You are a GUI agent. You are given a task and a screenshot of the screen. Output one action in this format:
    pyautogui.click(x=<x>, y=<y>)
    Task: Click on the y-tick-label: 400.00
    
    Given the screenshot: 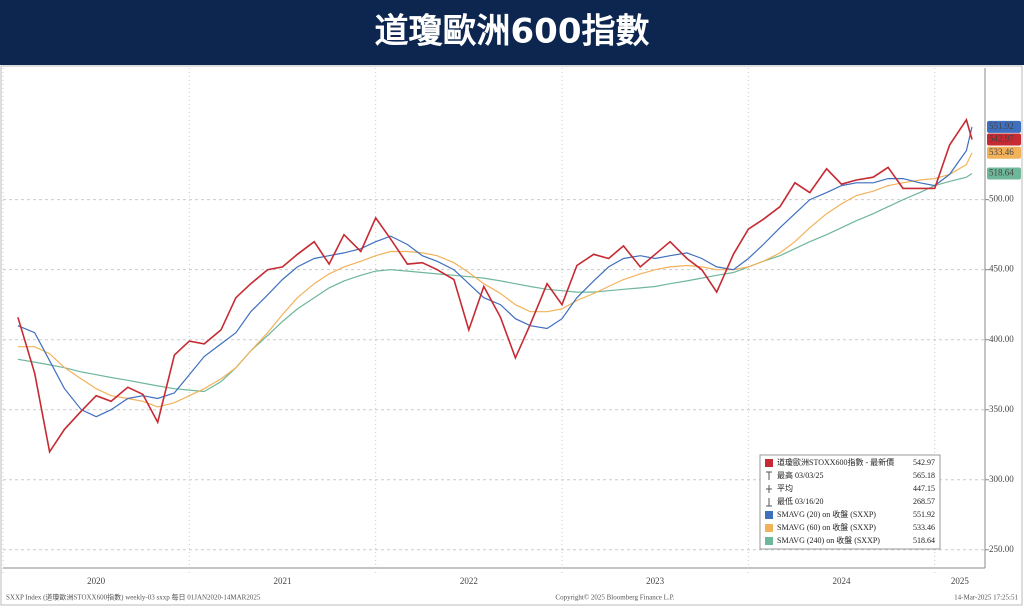 What is the action you would take?
    pyautogui.click(x=1001, y=339)
    